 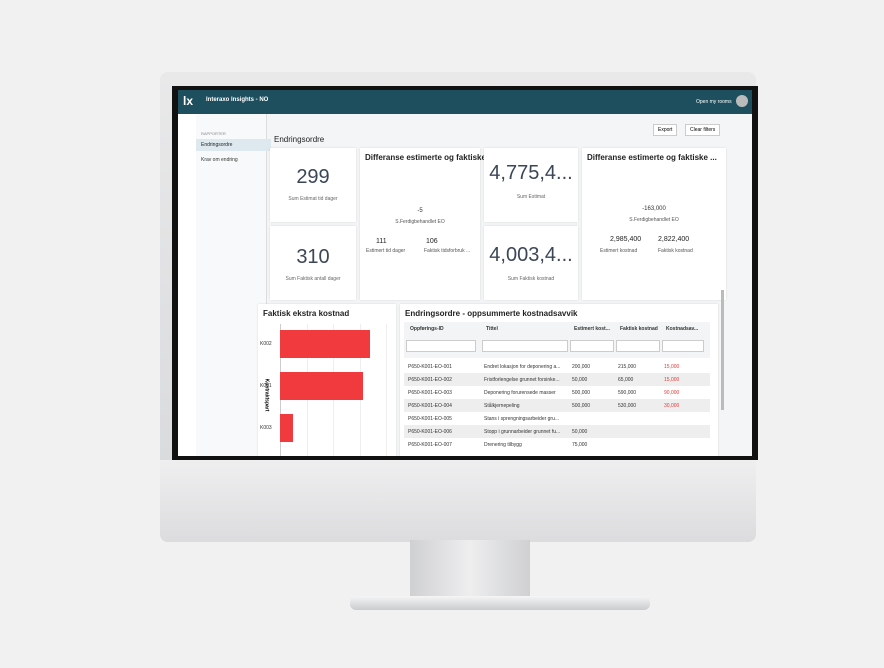 What do you see at coordinates (313, 257) in the screenshot?
I see `kpi-value: 310` at bounding box center [313, 257].